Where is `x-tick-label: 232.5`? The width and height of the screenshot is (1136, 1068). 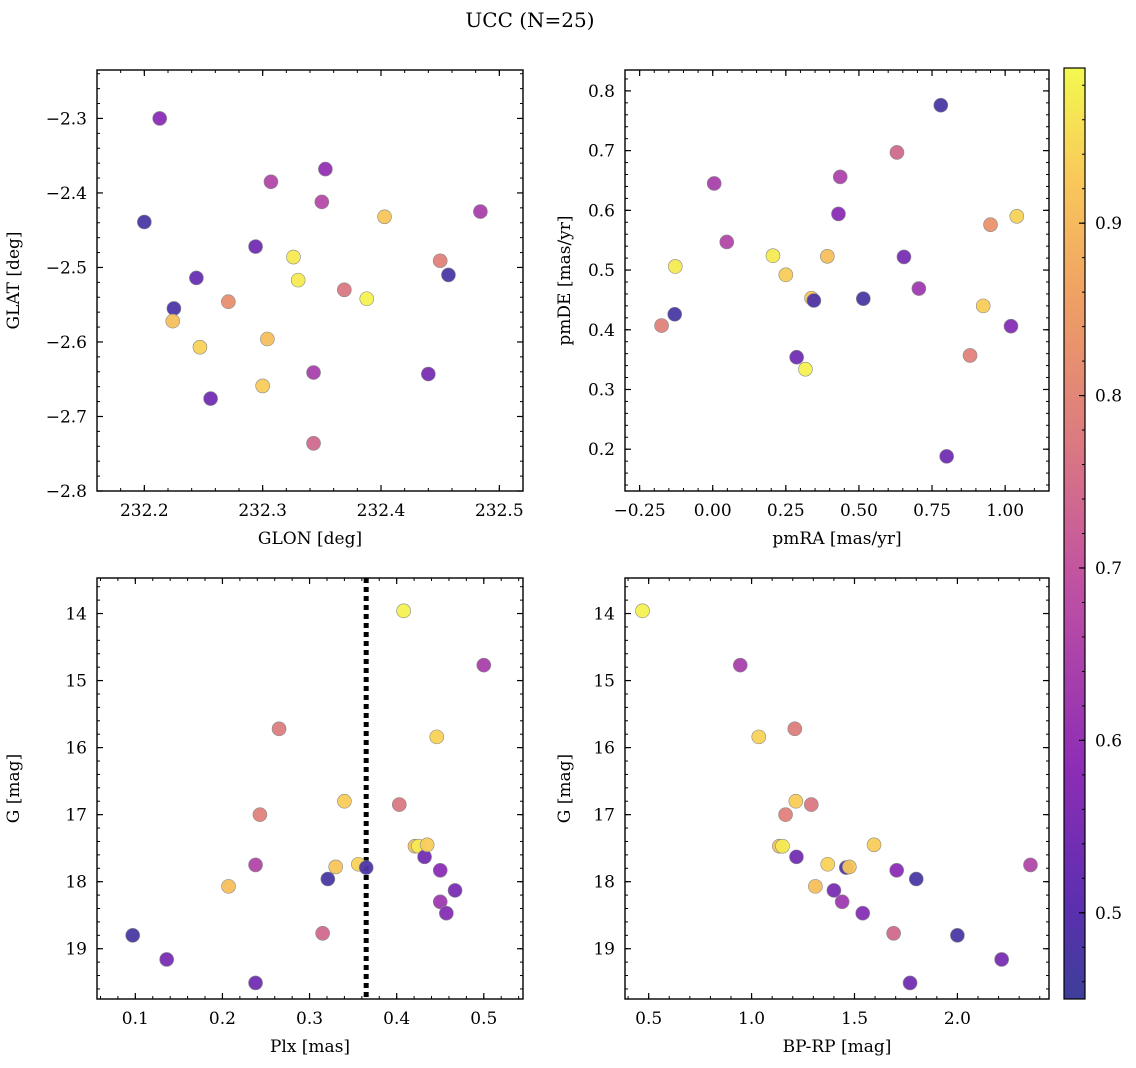
x-tick-label: 232.5 is located at coordinates (499, 511).